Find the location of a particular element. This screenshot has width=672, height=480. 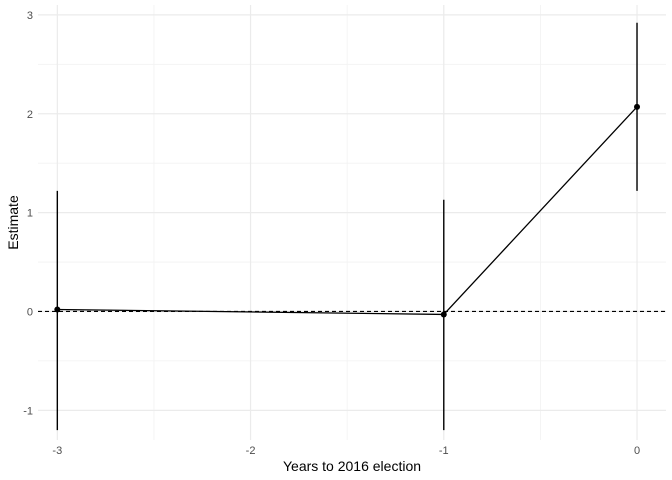

y-tick-label: -1 is located at coordinates (28, 411).